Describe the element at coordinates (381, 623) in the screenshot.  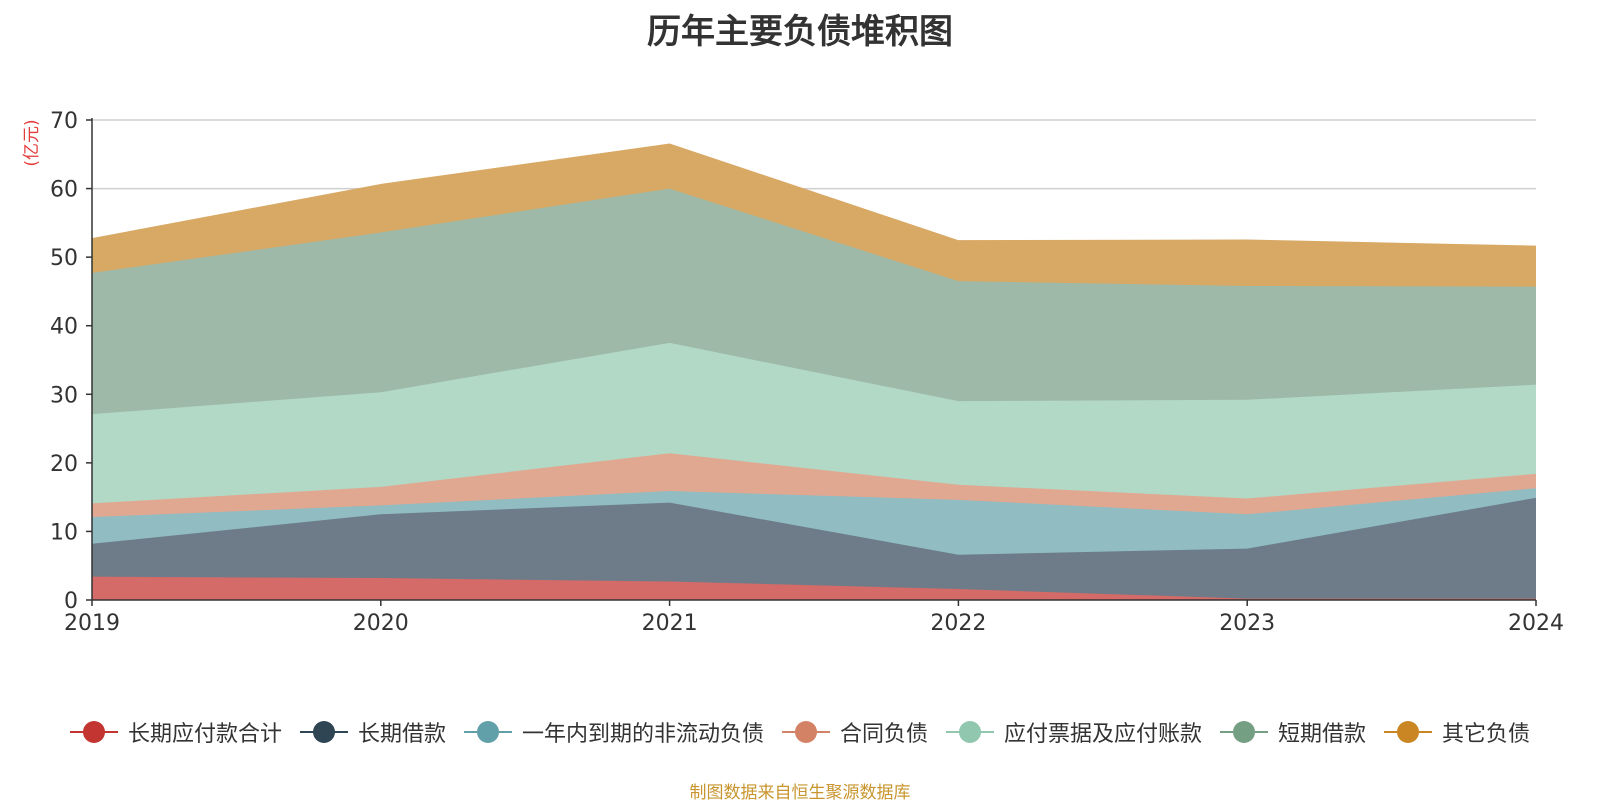
I see `x-tick-label: 2020` at that location.